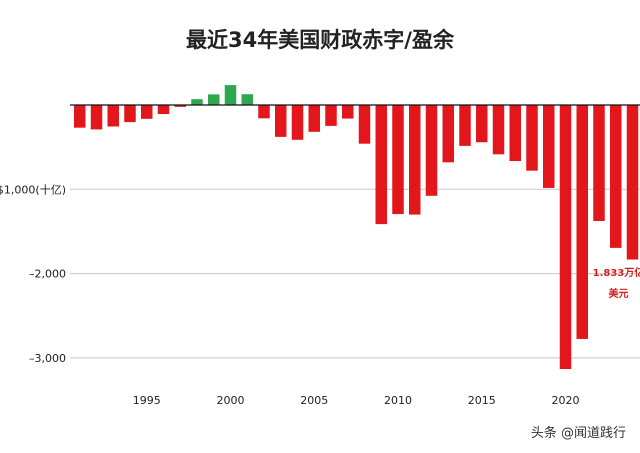 The image size is (640, 453). Describe the element at coordinates (264, 112) in the screenshot. I see `bar-2002` at that location.